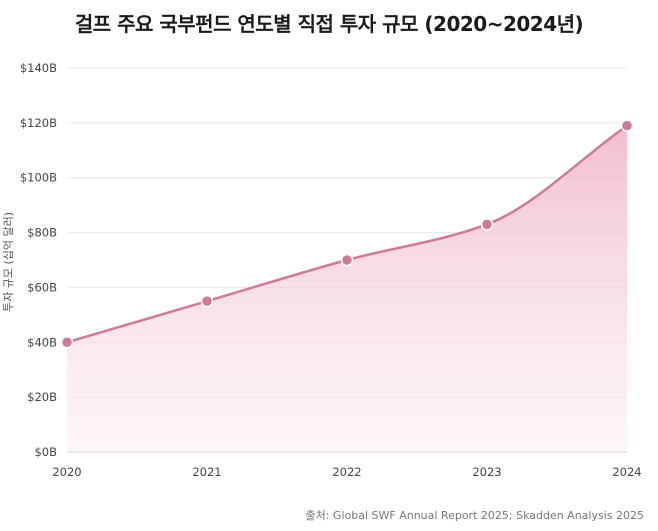 The width and height of the screenshot is (658, 531). What do you see at coordinates (42, 287) in the screenshot?
I see `y-tick-label: $60B` at bounding box center [42, 287].